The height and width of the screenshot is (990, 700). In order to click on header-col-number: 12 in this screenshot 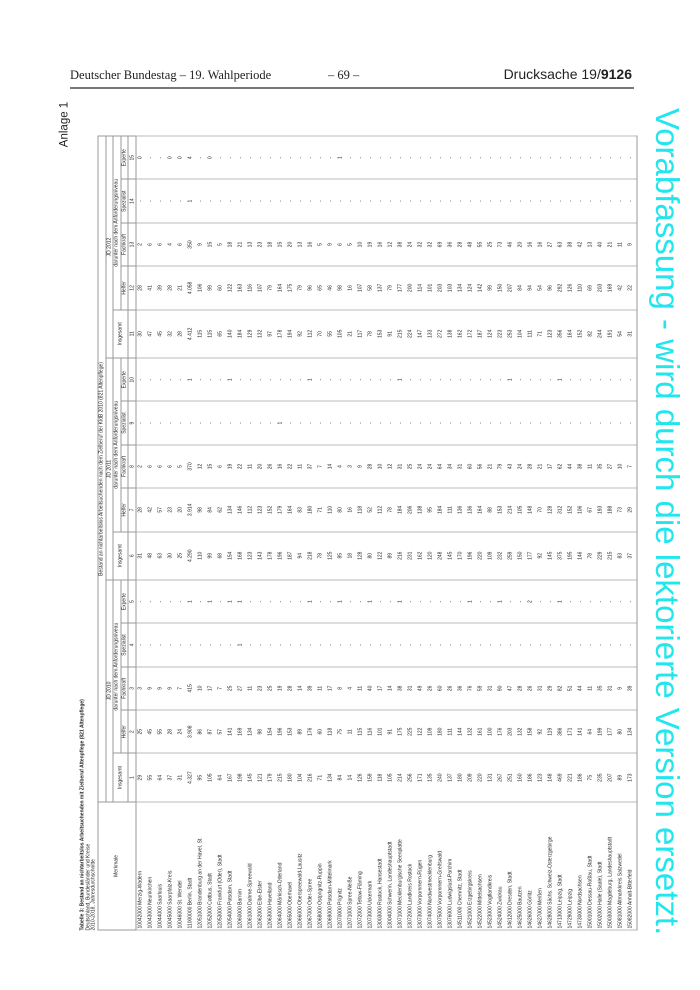, I will do `click(131, 287)`.